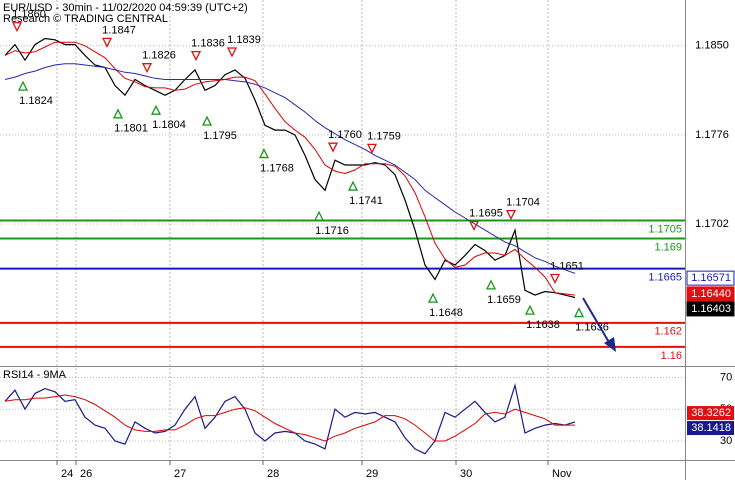 The height and width of the screenshot is (480, 735). I want to click on pivot-label: 1.1824, so click(36, 101).